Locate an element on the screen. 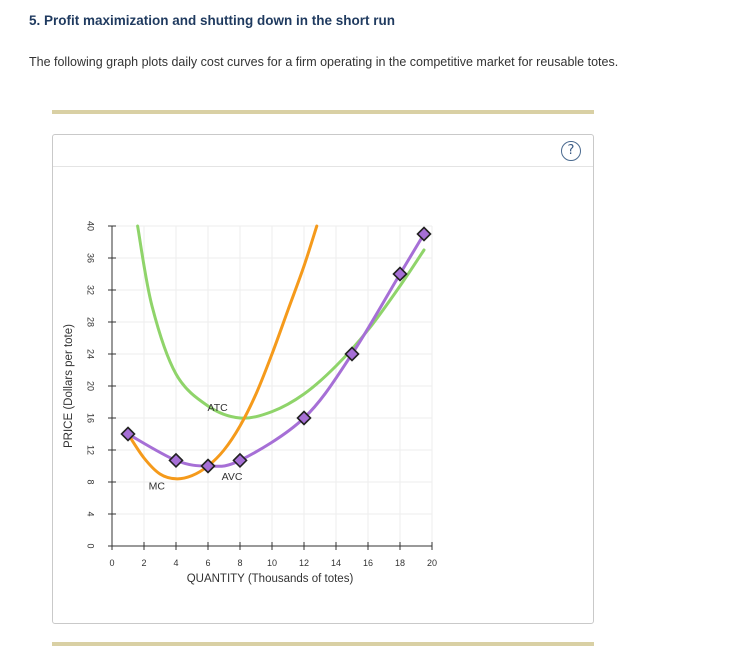 This screenshot has height=666, width=742. top-divider is located at coordinates (323, 112).